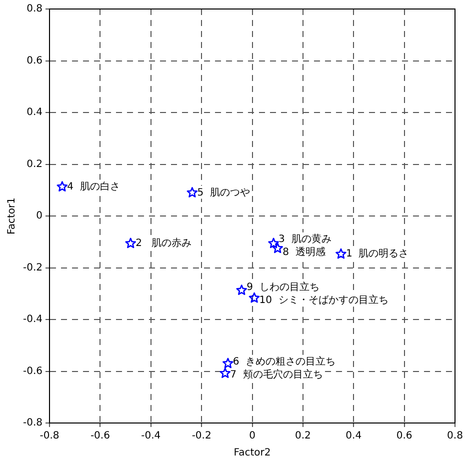 The height and width of the screenshot is (463, 467). I want to click on y-tick-label: -0.6, so click(32, 371).